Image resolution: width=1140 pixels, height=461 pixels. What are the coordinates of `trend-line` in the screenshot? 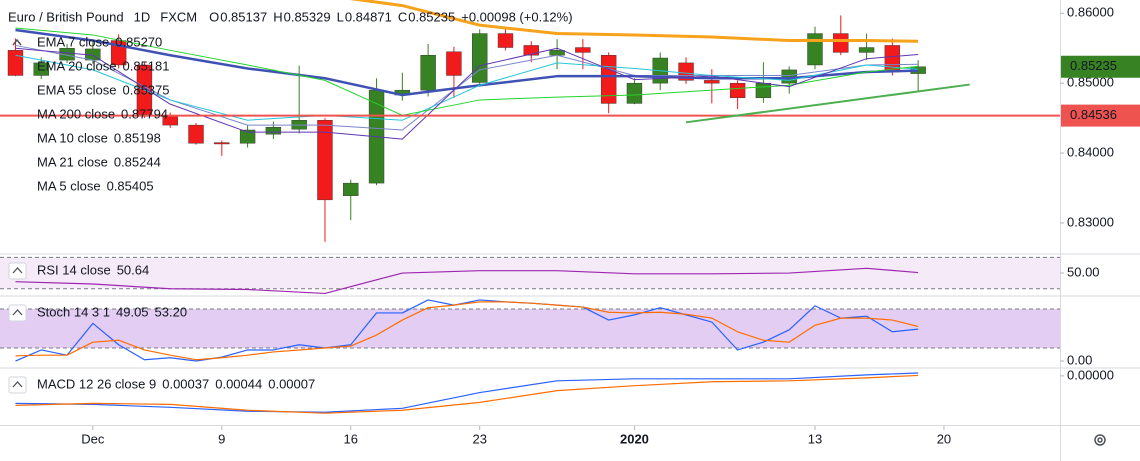 It's located at (827, 103).